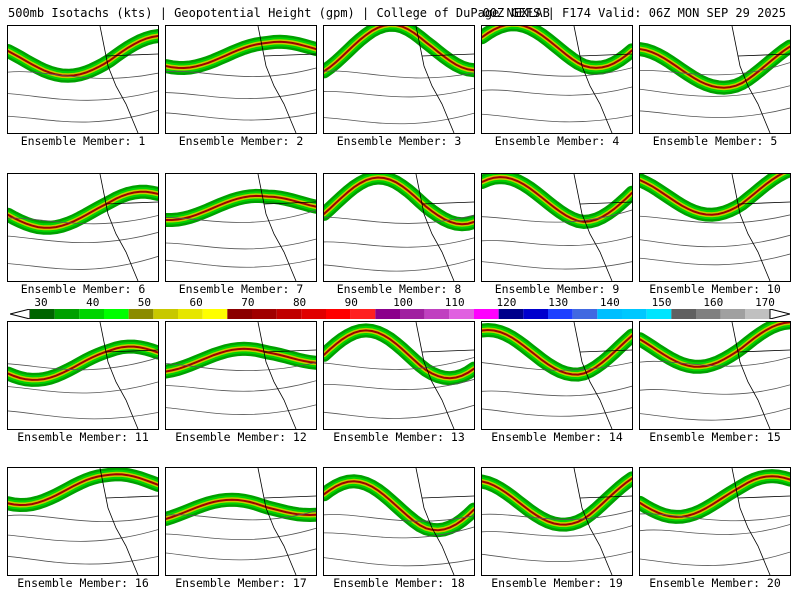  What do you see at coordinates (83, 141) in the screenshot?
I see `ensemble-member-label: Ensemble Member: 1` at bounding box center [83, 141].